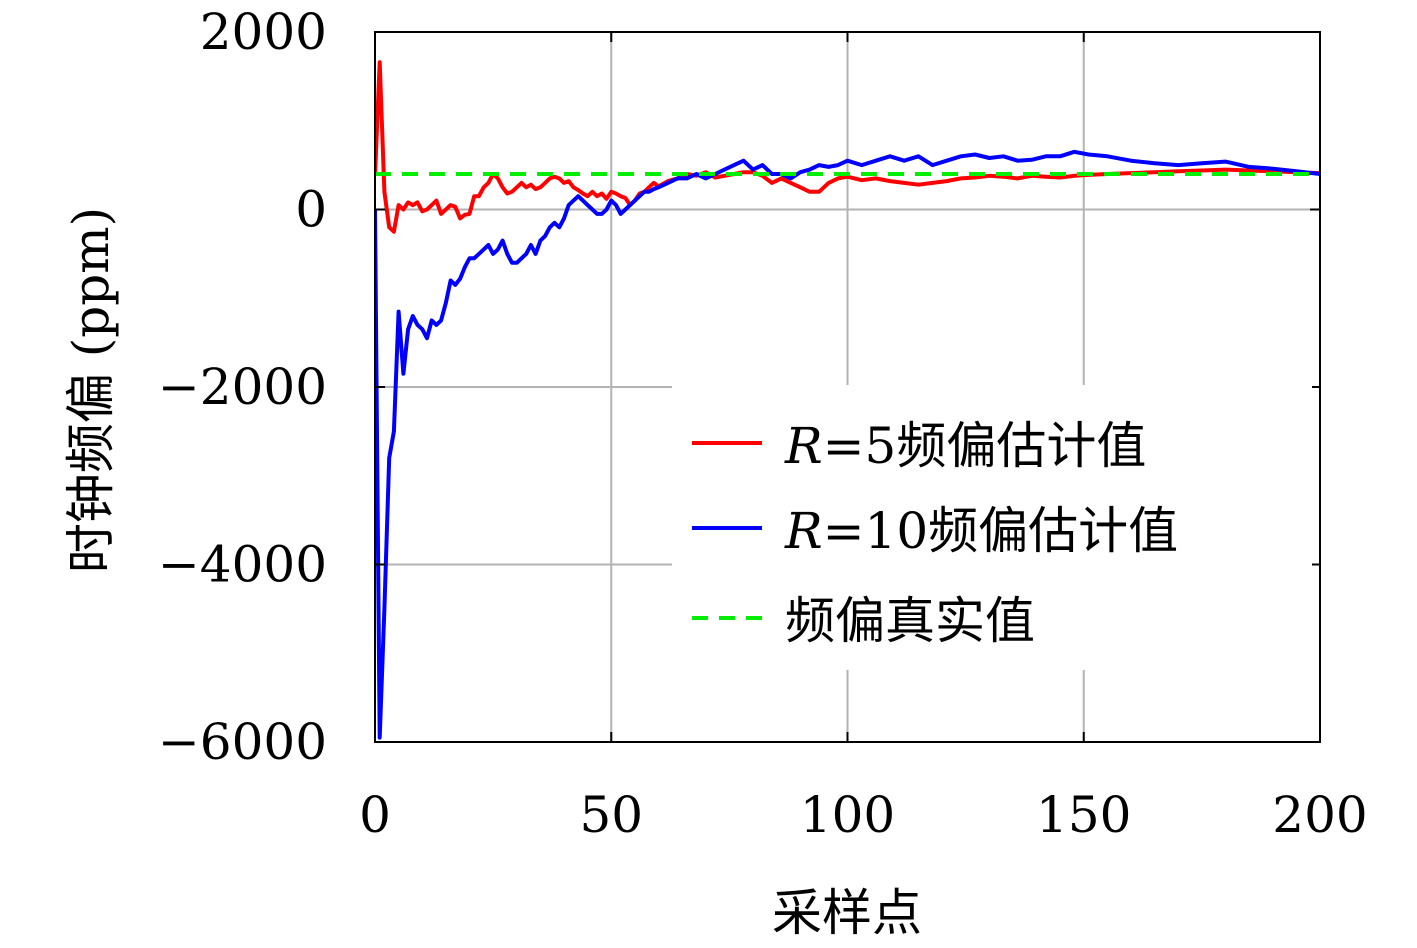  What do you see at coordinates (1319, 815) in the screenshot?
I see `x-tick-label: 200` at bounding box center [1319, 815].